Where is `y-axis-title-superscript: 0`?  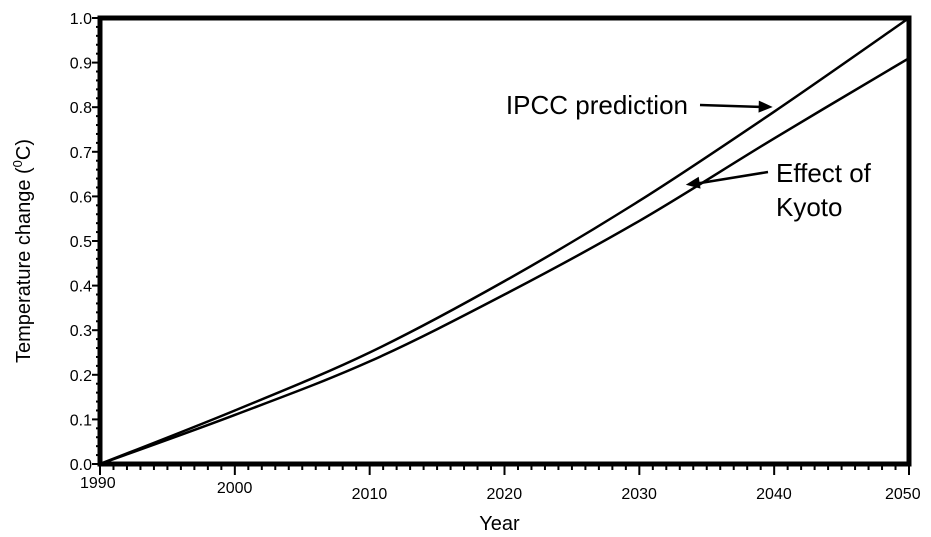
y-axis-title-superscript: 0 is located at coordinates (17, 163).